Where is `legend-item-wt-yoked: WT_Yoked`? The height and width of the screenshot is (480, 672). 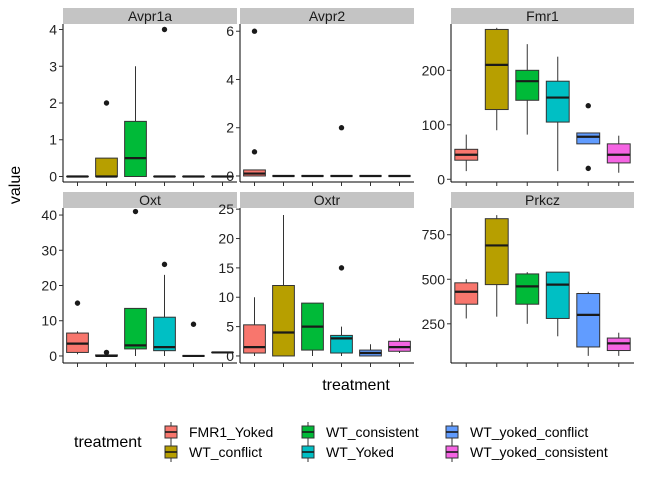
legend-item-wt-yoked: WT_Yoked is located at coordinates (347, 452).